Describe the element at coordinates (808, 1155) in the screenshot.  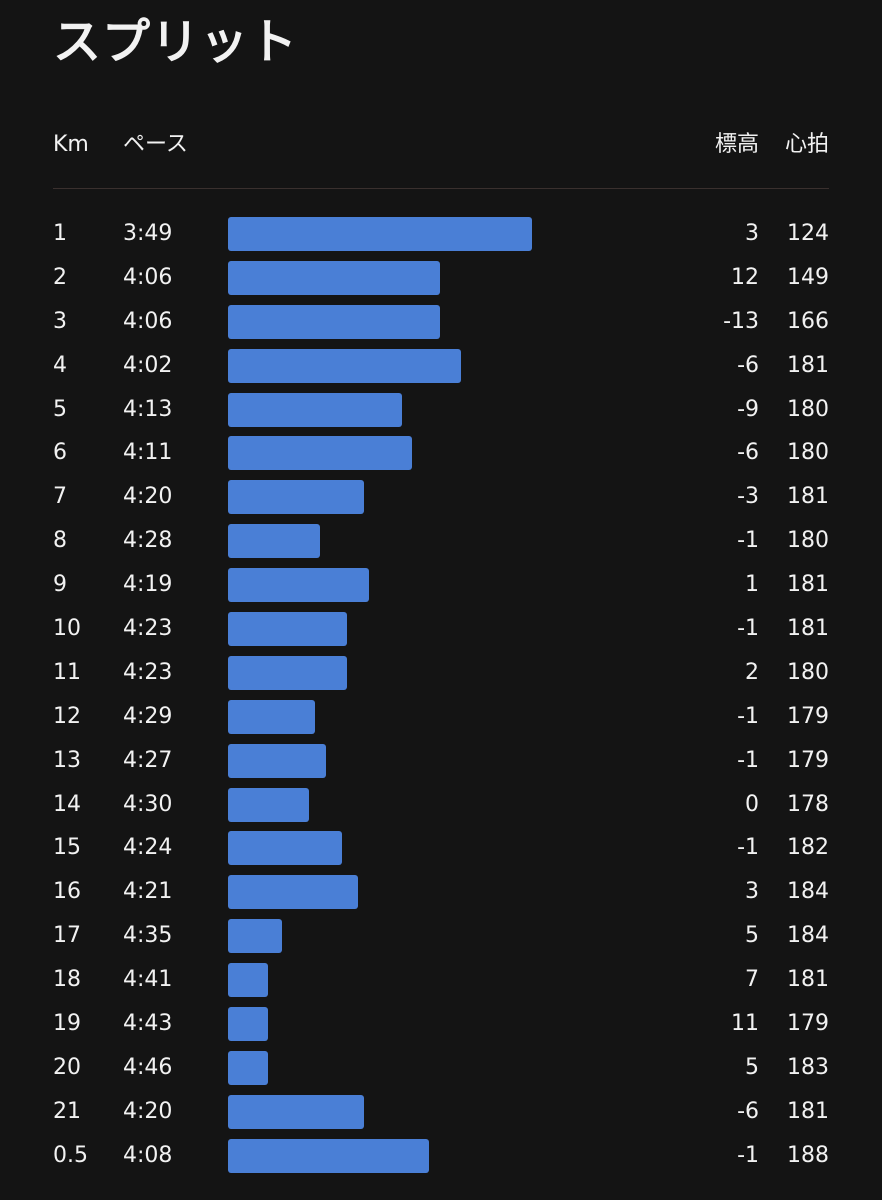
I see `split-heart-rate: 188` at that location.